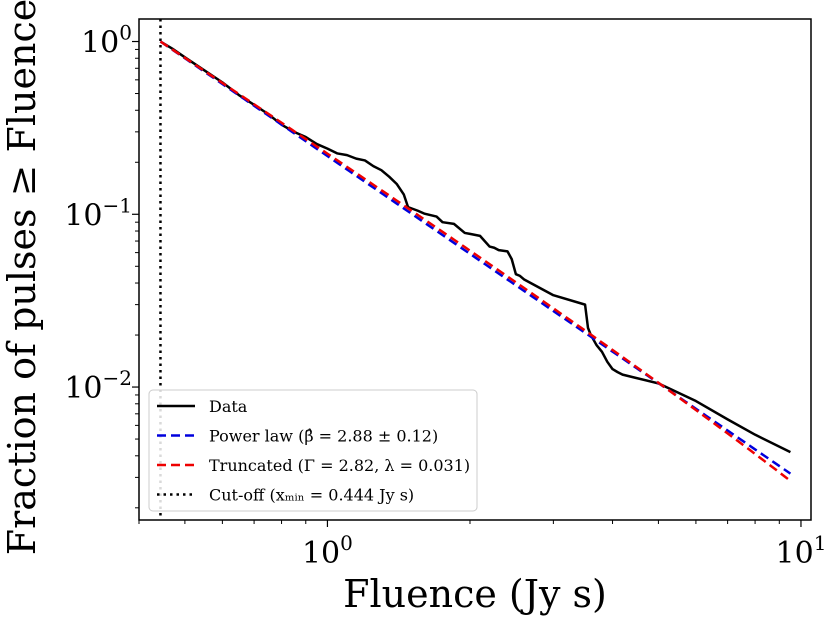 Image resolution: width=831 pixels, height=630 pixels. Describe the element at coordinates (98, 386) in the screenshot. I see `y-tick-label: 10⁻²` at that location.